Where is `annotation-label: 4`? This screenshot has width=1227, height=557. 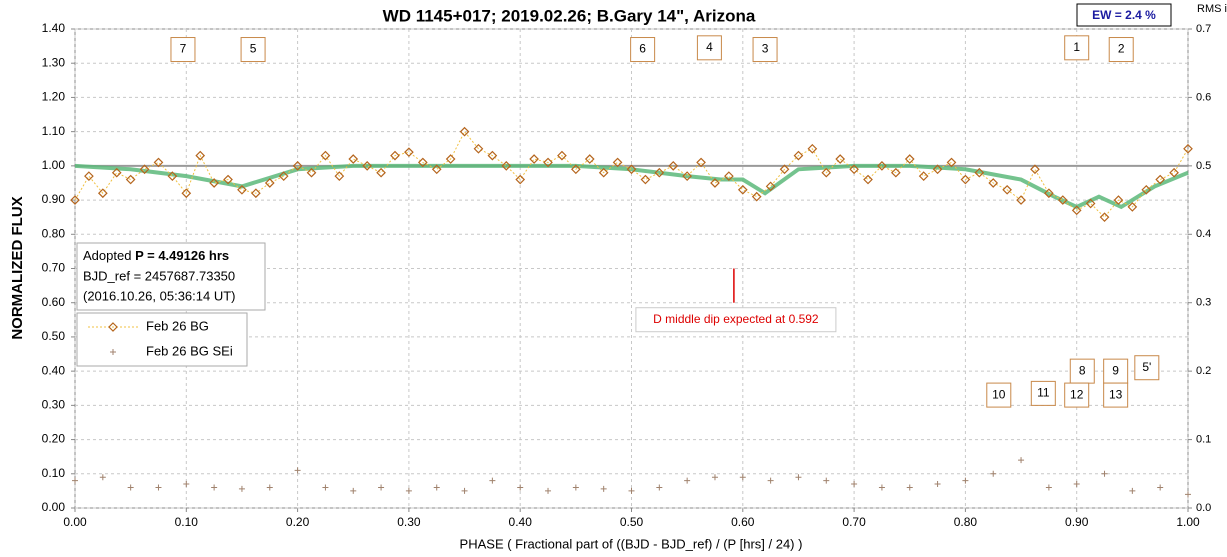
annotation-label: 4 is located at coordinates (709, 47).